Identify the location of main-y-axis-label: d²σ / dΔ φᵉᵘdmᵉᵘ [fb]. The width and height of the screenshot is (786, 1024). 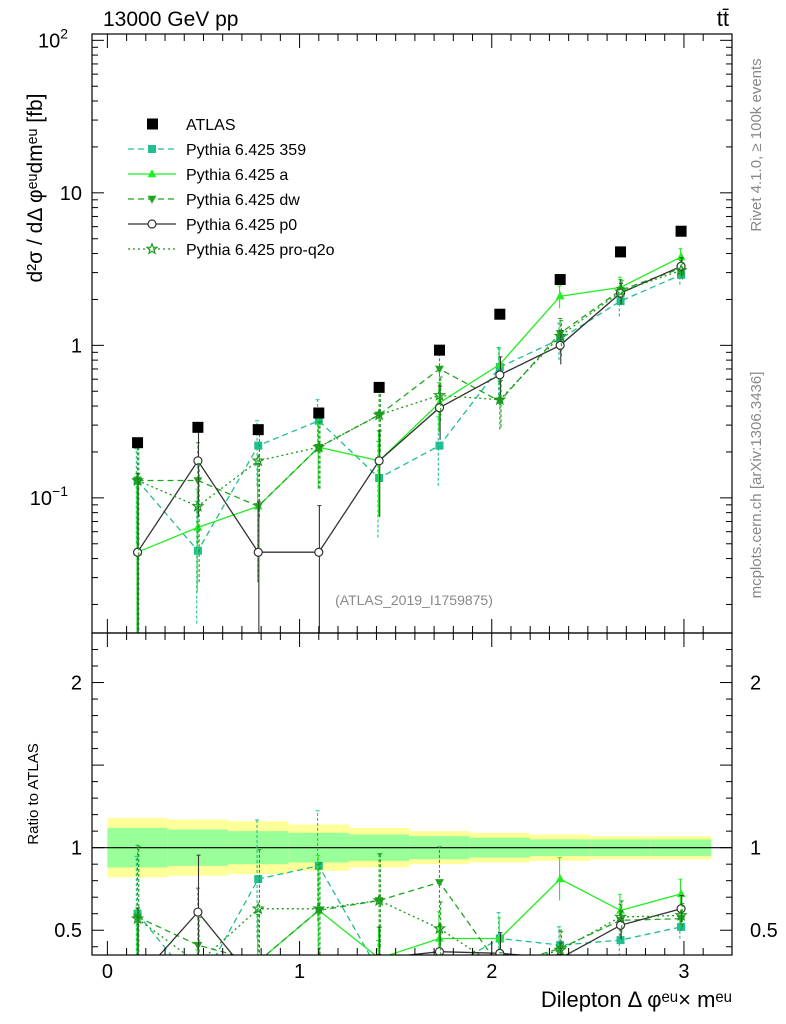
(35, 188).